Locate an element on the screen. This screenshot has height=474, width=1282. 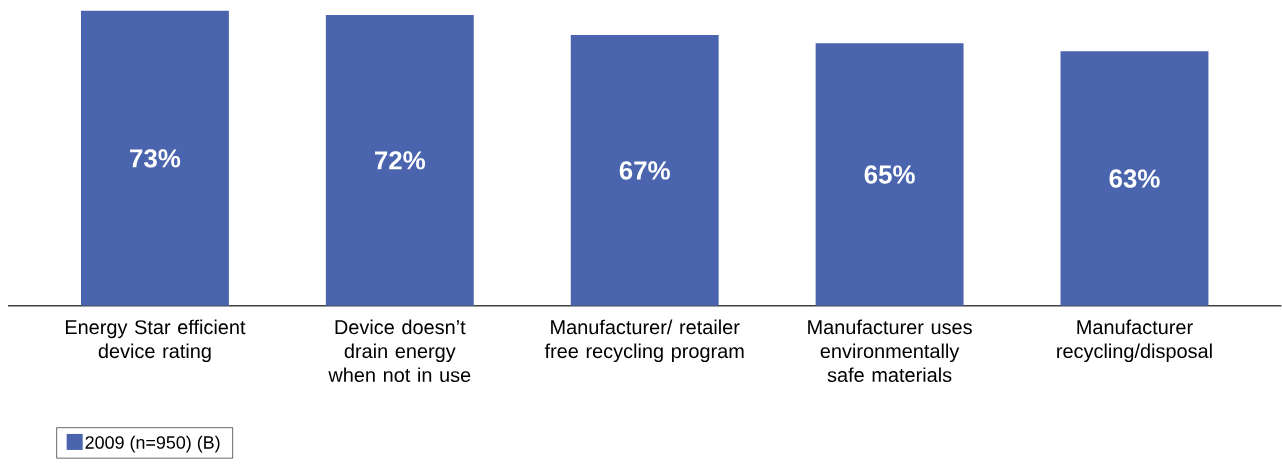
x-tick-label: Manufacturer recycling/disposal is located at coordinates (1134, 341).